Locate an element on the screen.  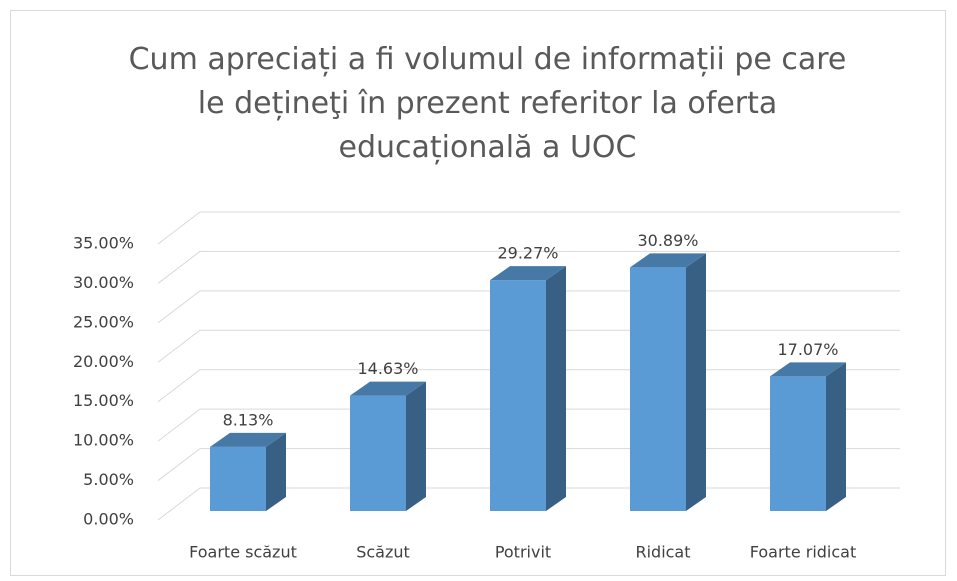
x-tick-label: Potrivit is located at coordinates (523, 552).